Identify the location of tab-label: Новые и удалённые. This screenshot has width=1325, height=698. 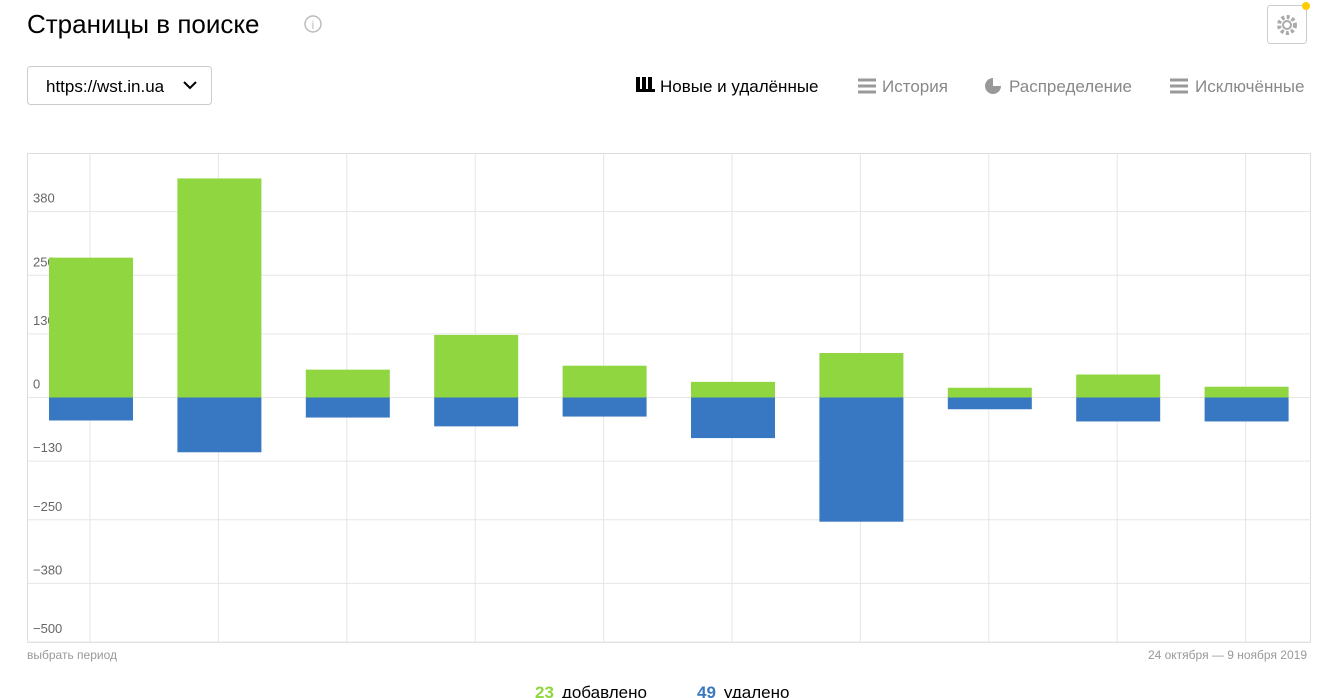
(739, 86).